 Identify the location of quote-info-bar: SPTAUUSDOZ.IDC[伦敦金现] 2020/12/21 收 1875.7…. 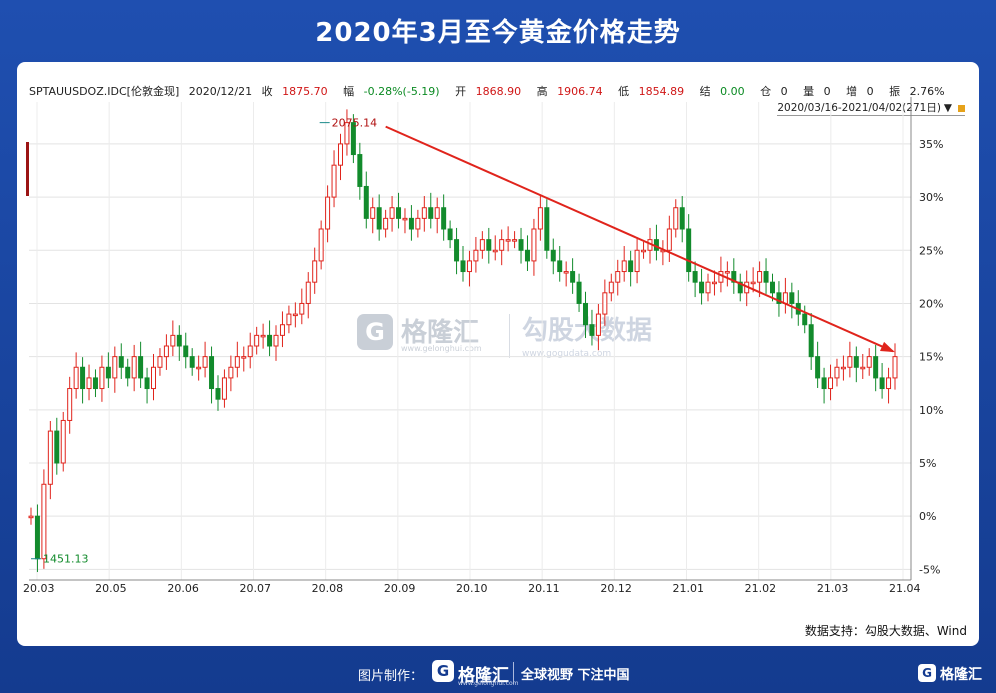
(493, 91).